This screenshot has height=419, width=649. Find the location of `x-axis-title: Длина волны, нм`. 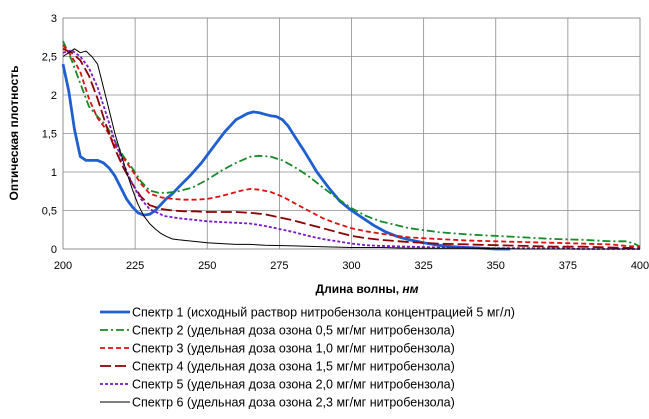

x-axis-title: Длина волны, нм is located at coordinates (367, 289).